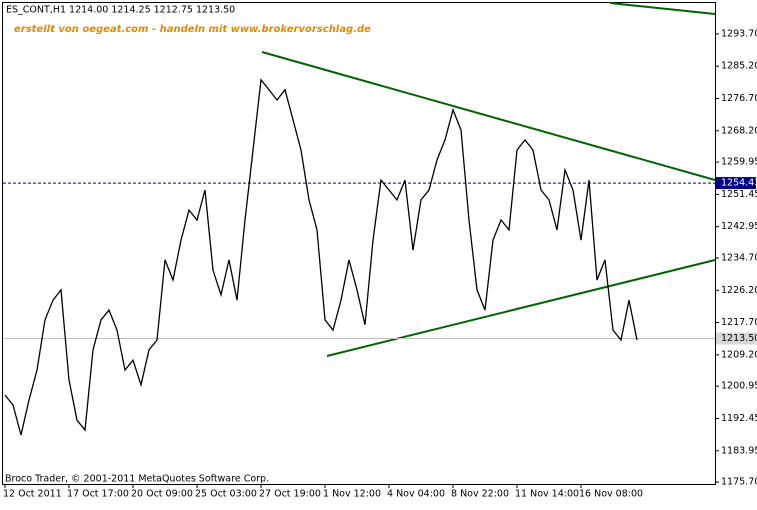 This screenshot has height=510, width=757. What do you see at coordinates (739, 162) in the screenshot?
I see `y-tick-label: 1259.95` at bounding box center [739, 162].